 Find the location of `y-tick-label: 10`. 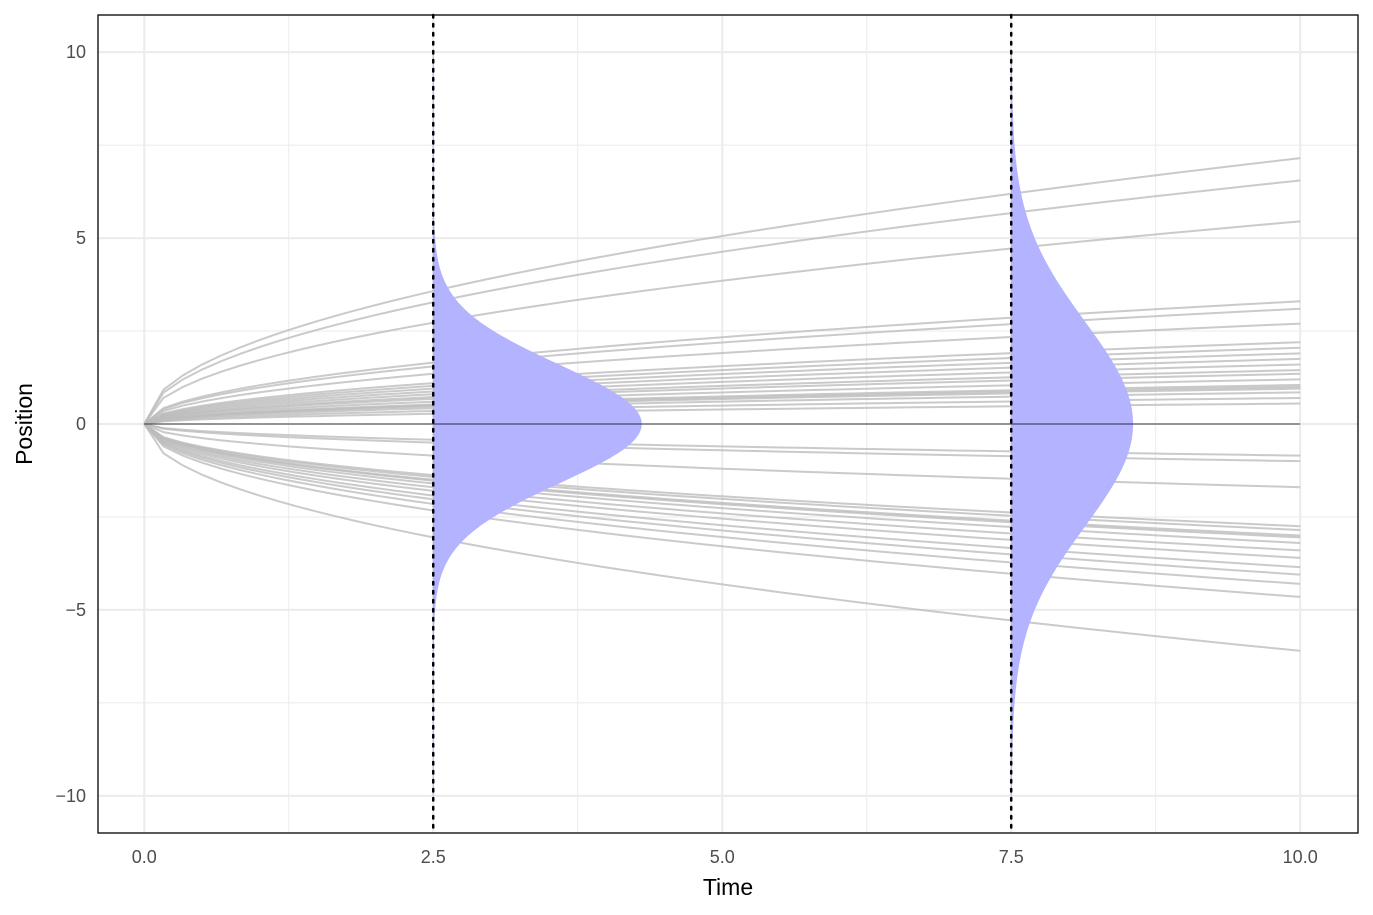

y-tick-label: 10 is located at coordinates (76, 52).